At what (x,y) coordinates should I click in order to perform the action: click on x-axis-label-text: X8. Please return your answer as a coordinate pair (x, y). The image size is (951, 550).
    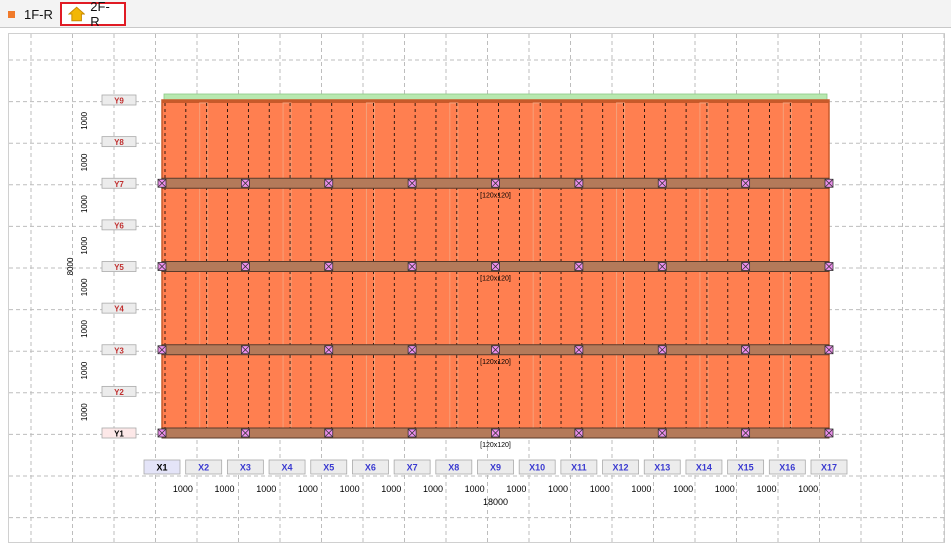
    Looking at the image, I should click on (453, 468).